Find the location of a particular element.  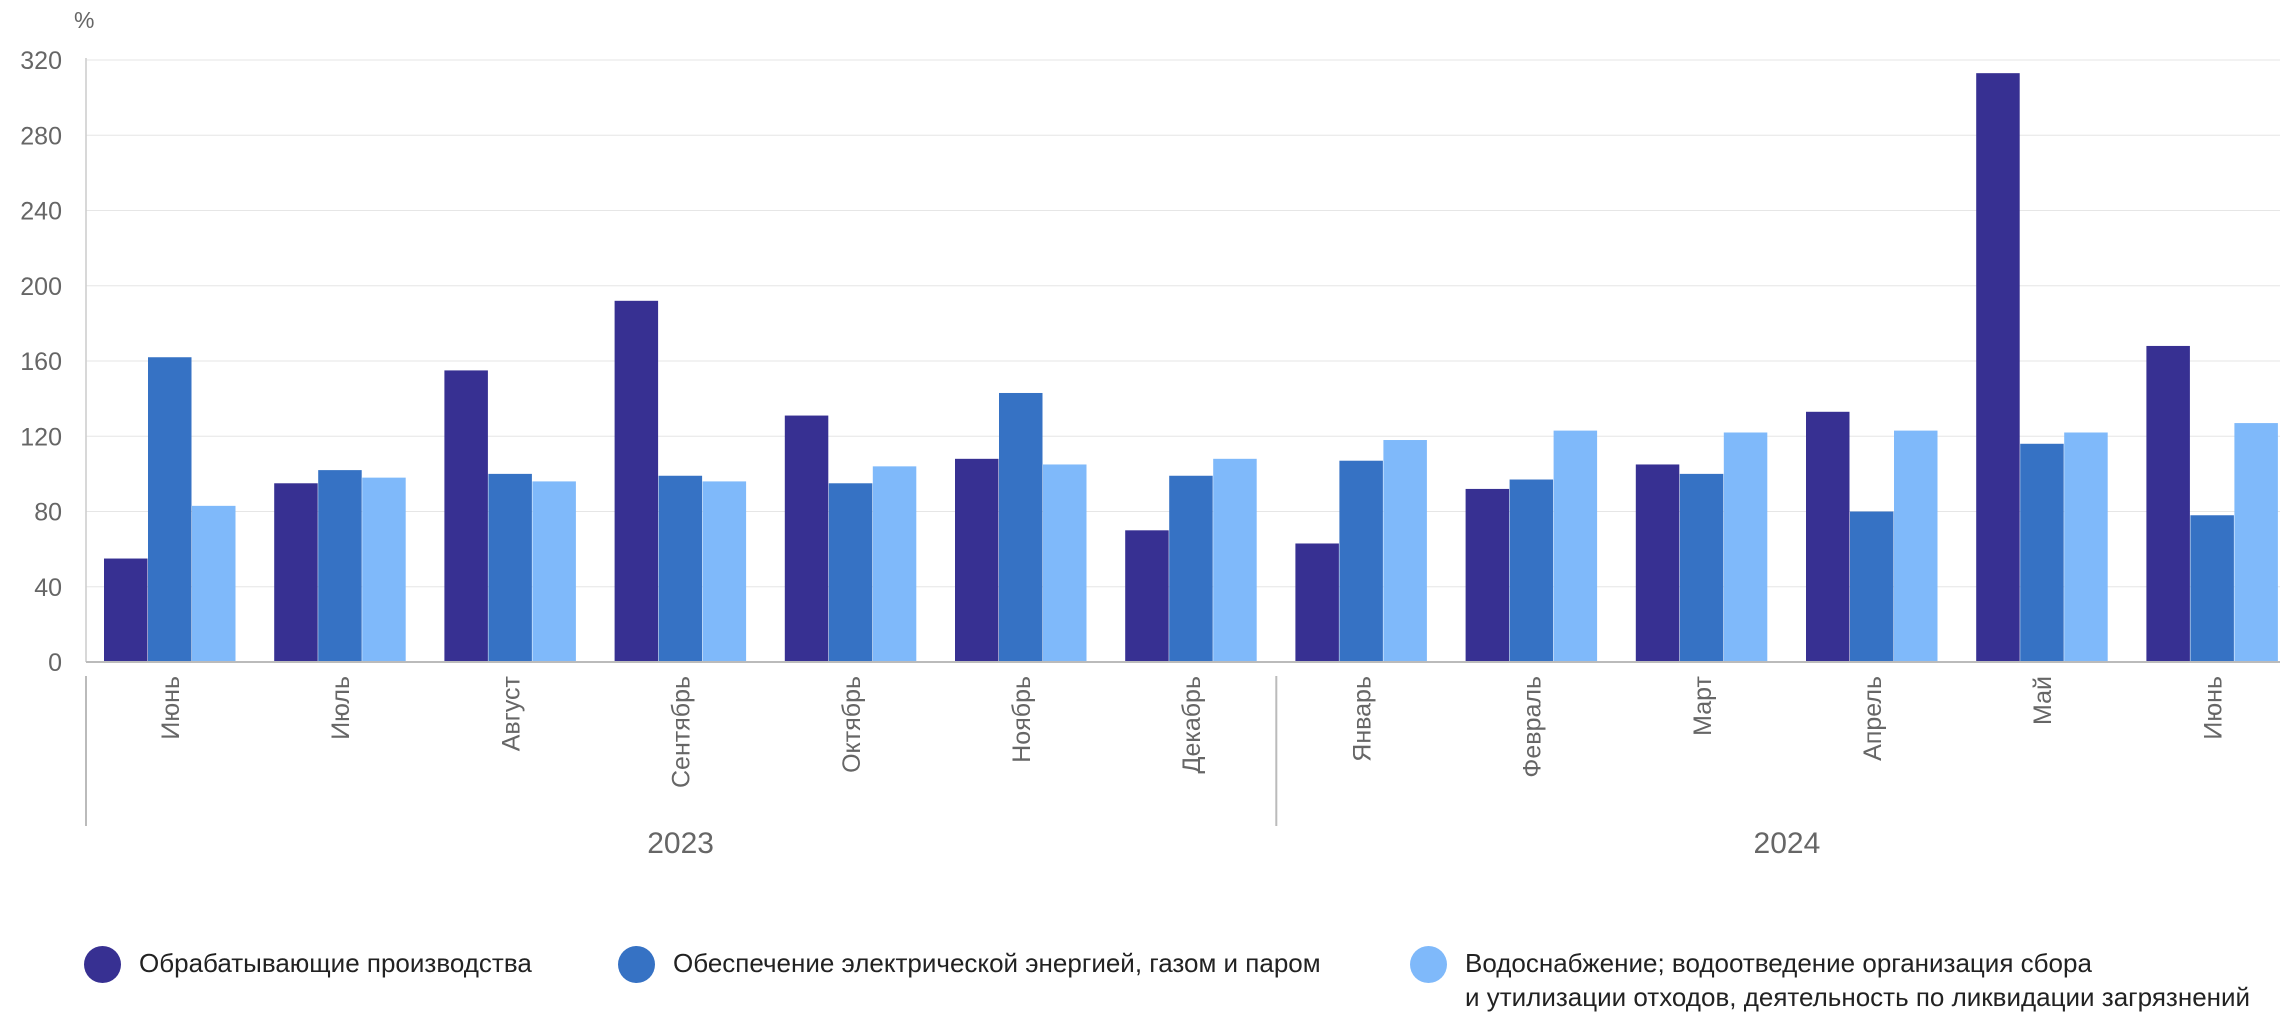

x-group-label: 2024 is located at coordinates (1787, 843).